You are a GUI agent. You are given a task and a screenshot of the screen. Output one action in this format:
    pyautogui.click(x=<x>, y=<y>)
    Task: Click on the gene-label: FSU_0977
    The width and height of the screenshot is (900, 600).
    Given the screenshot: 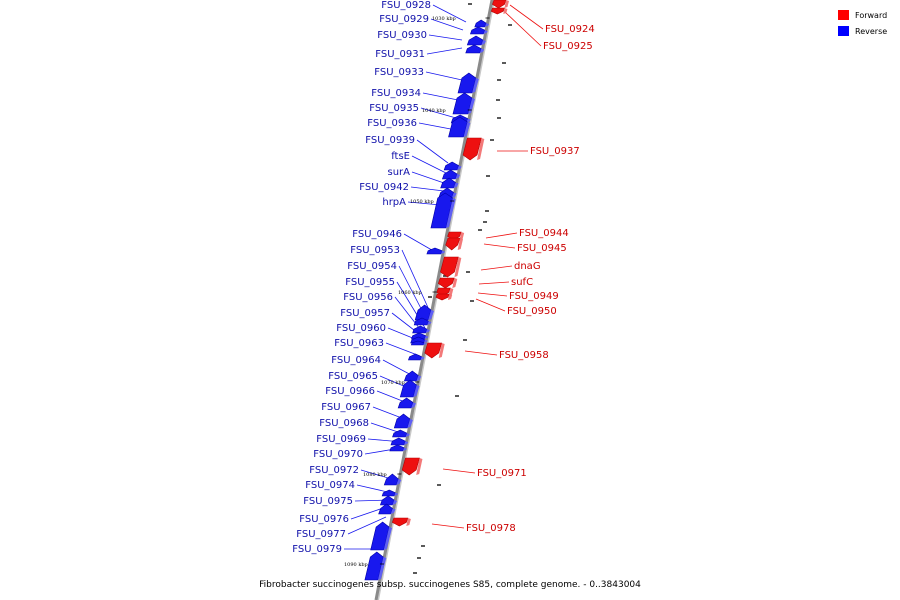 What is the action you would take?
    pyautogui.click(x=321, y=534)
    